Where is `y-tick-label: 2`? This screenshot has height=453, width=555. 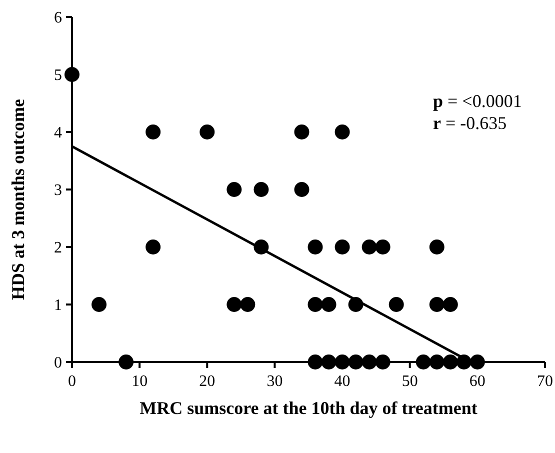
y-tick-label: 2 is located at coordinates (58, 248).